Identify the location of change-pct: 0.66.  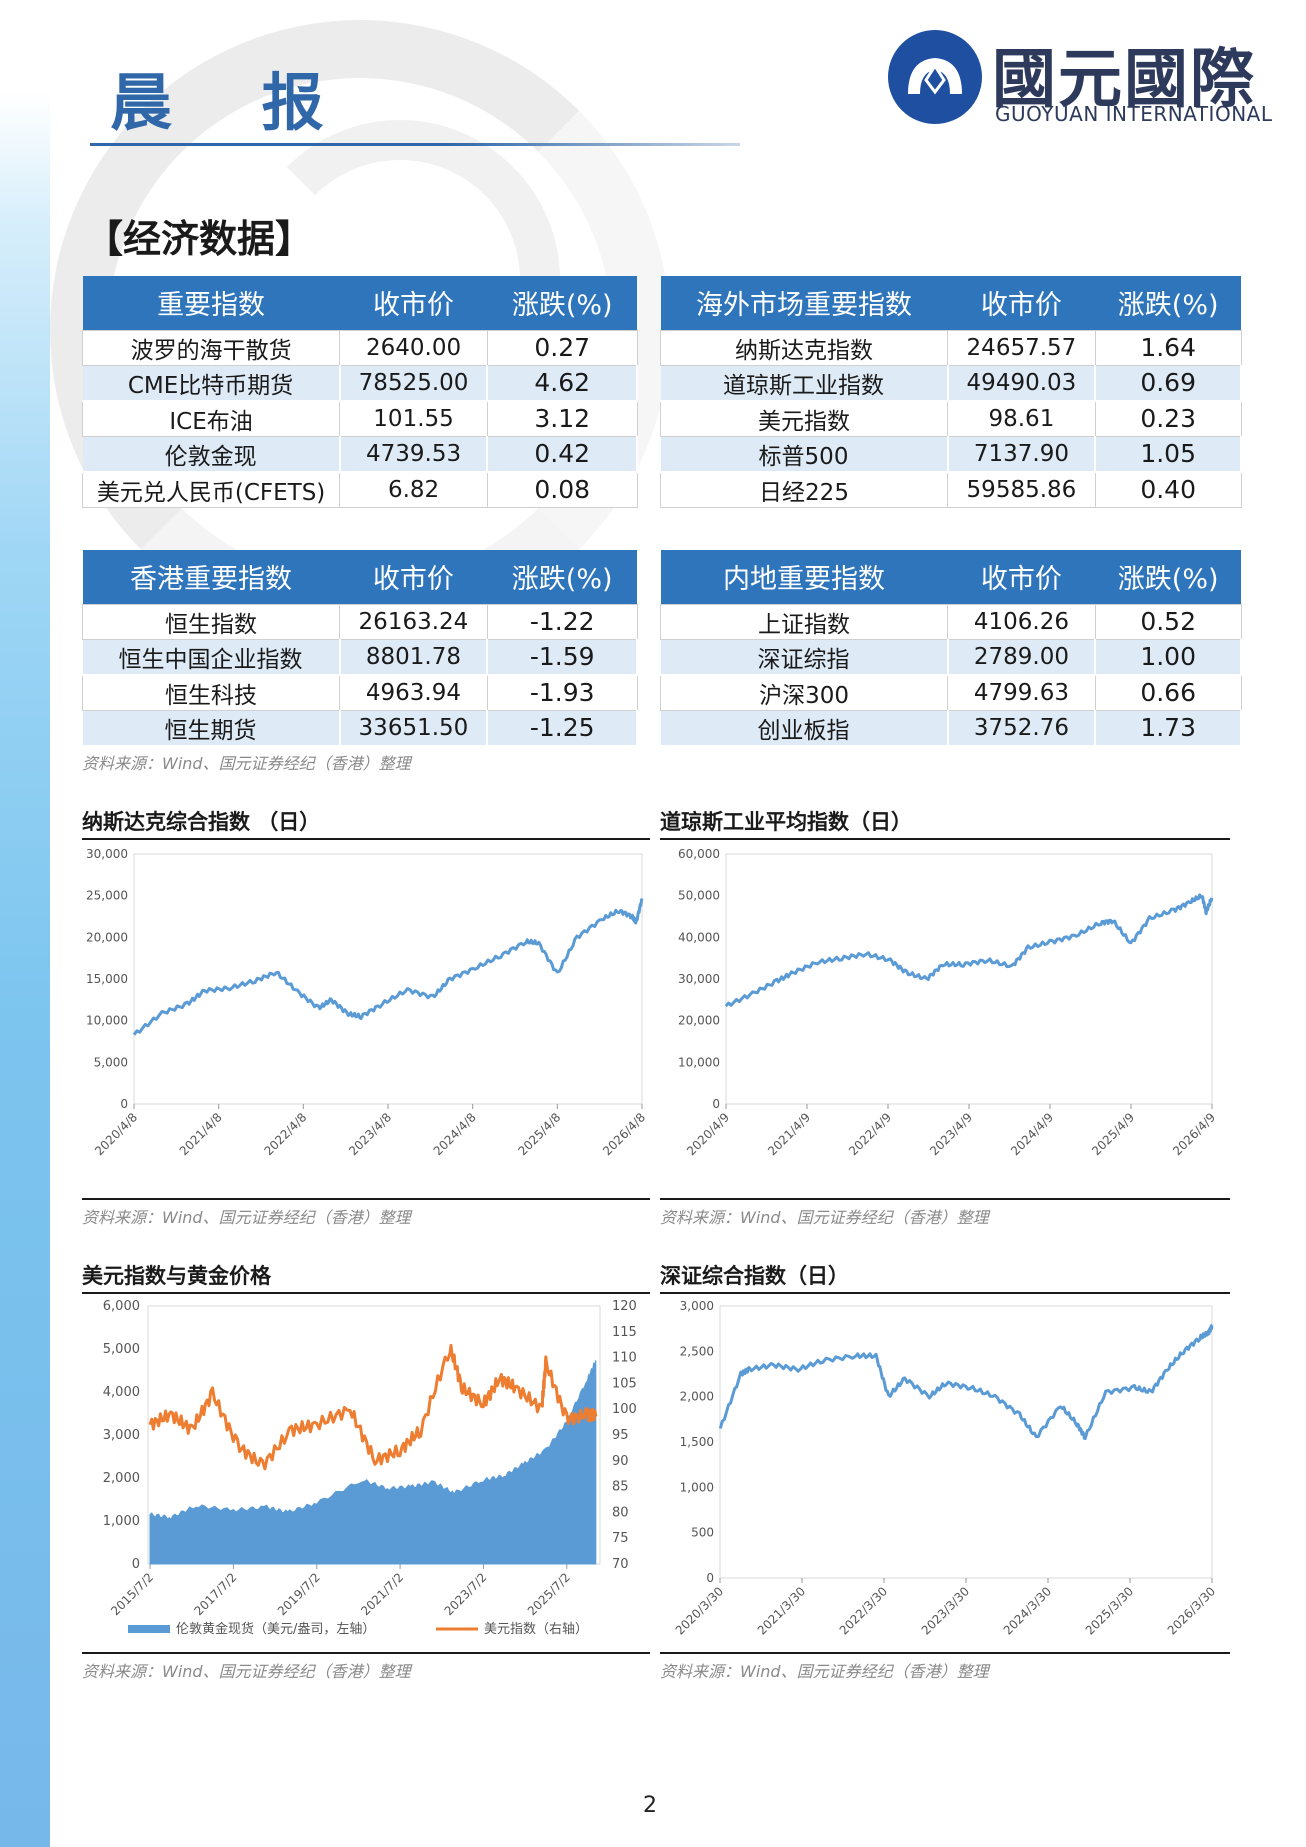
(1168, 692).